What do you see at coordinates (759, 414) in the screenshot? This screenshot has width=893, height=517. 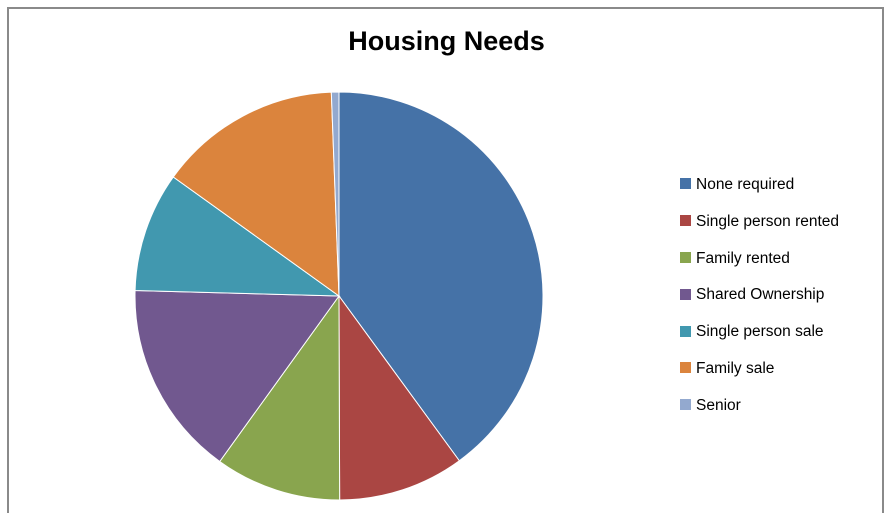 I see `legend-item: Senior` at bounding box center [759, 414].